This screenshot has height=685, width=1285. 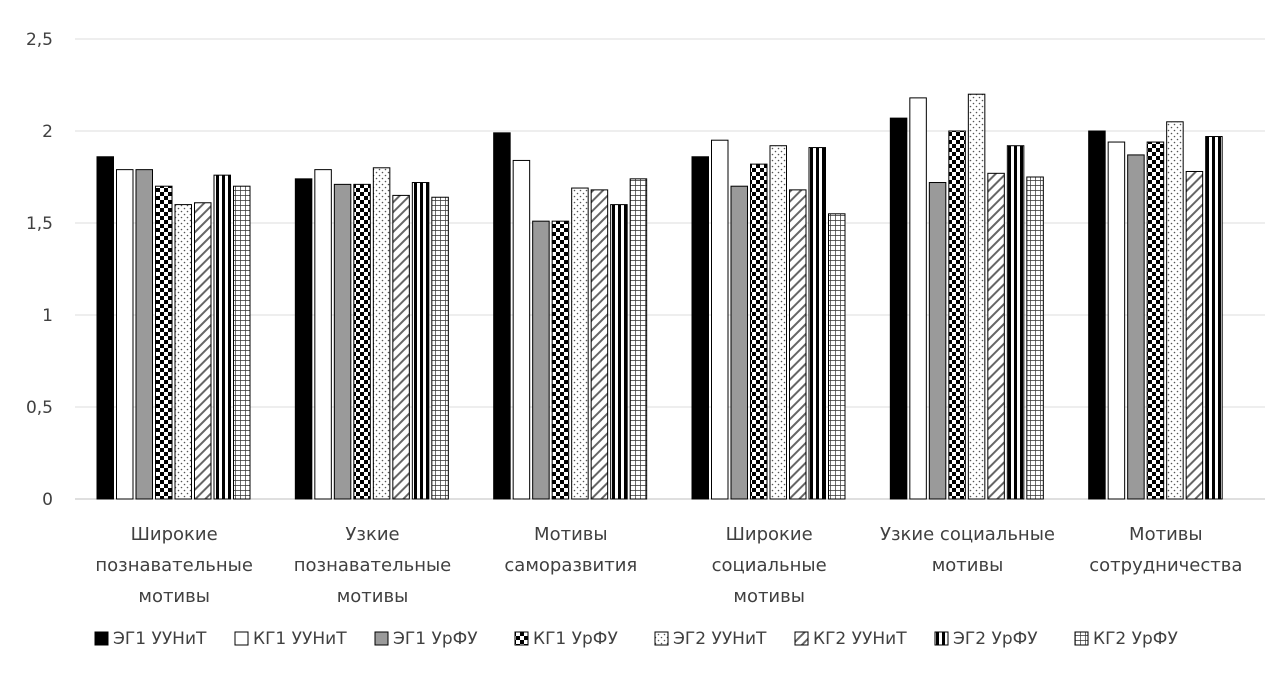 What do you see at coordinates (300, 639) in the screenshot?
I see `legend-label: КГ1 УУНиТ` at bounding box center [300, 639].